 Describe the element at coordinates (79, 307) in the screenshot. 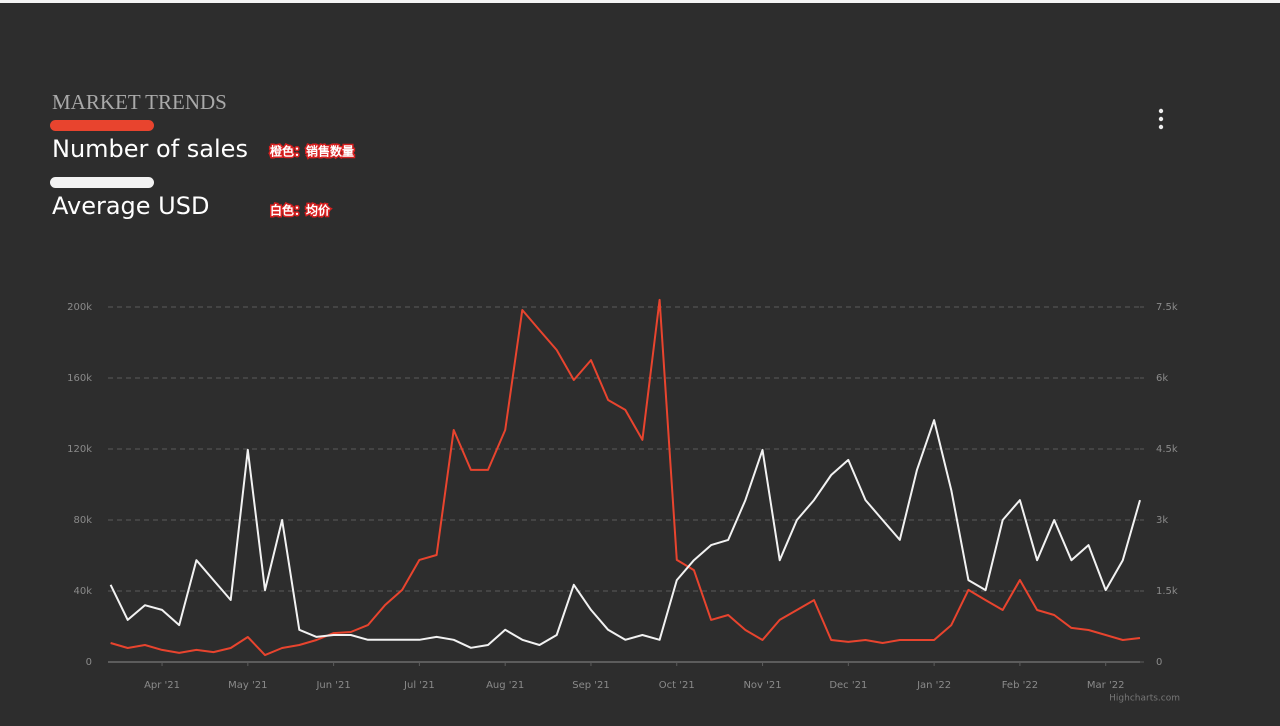

I see `y-tick-label: 200k` at that location.